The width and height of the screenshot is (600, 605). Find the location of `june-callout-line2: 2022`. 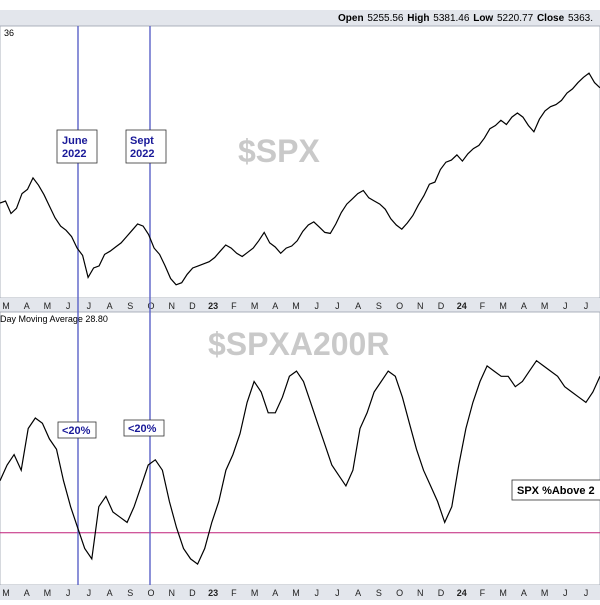

june-callout-line2: 2022 is located at coordinates (74, 154).